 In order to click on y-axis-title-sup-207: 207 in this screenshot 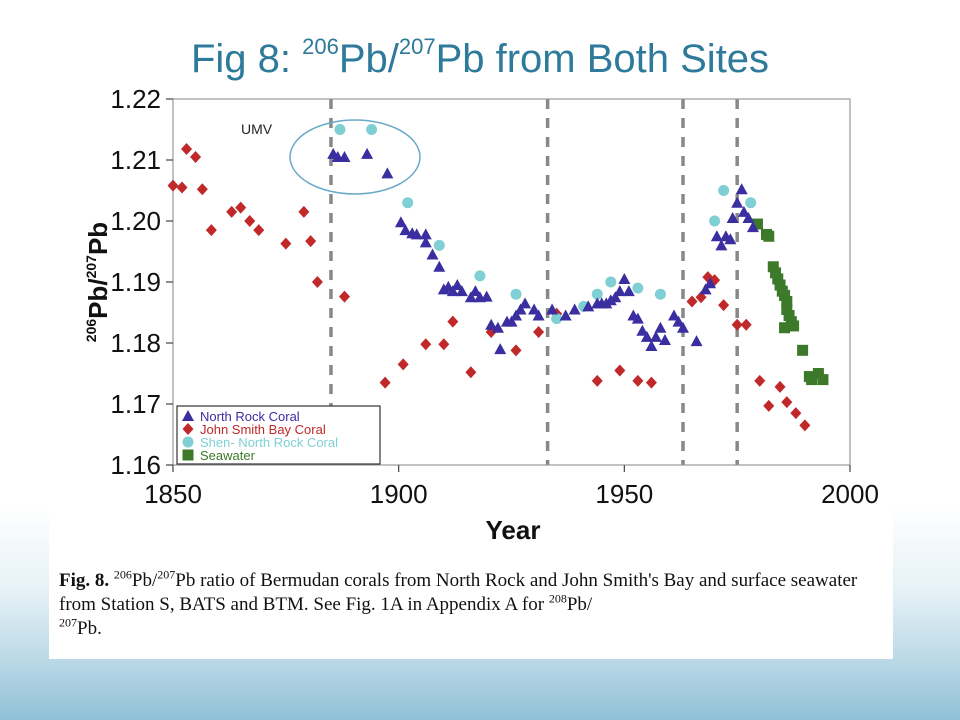, I will do `click(91, 267)`.